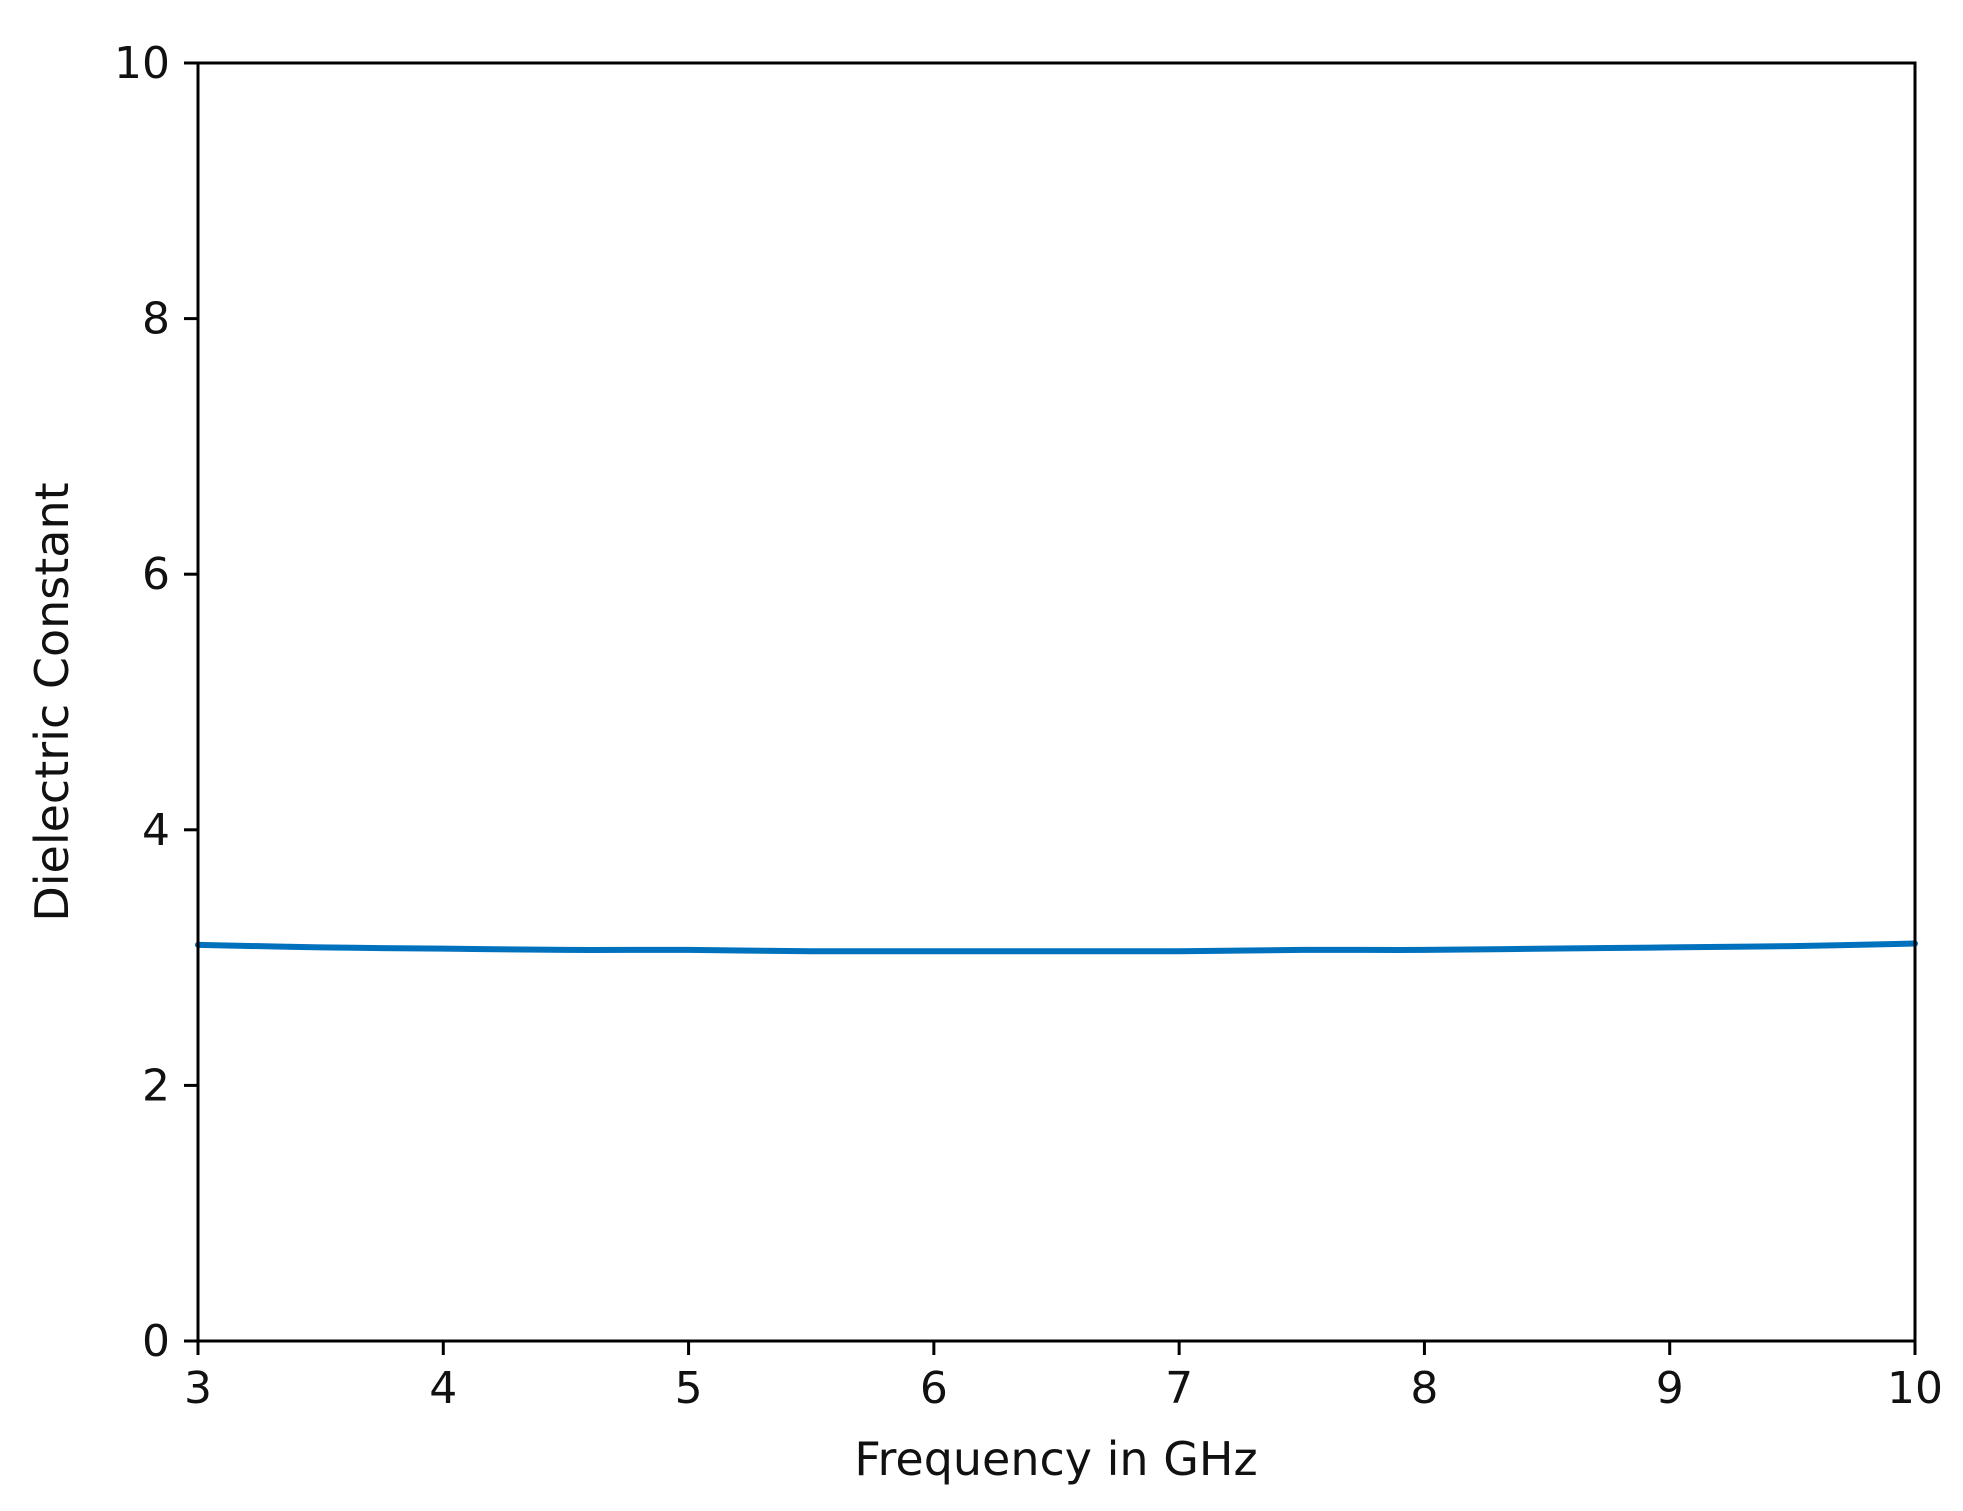 The height and width of the screenshot is (1511, 1963). What do you see at coordinates (1179, 1388) in the screenshot?
I see `x-tick-label: 7` at bounding box center [1179, 1388].